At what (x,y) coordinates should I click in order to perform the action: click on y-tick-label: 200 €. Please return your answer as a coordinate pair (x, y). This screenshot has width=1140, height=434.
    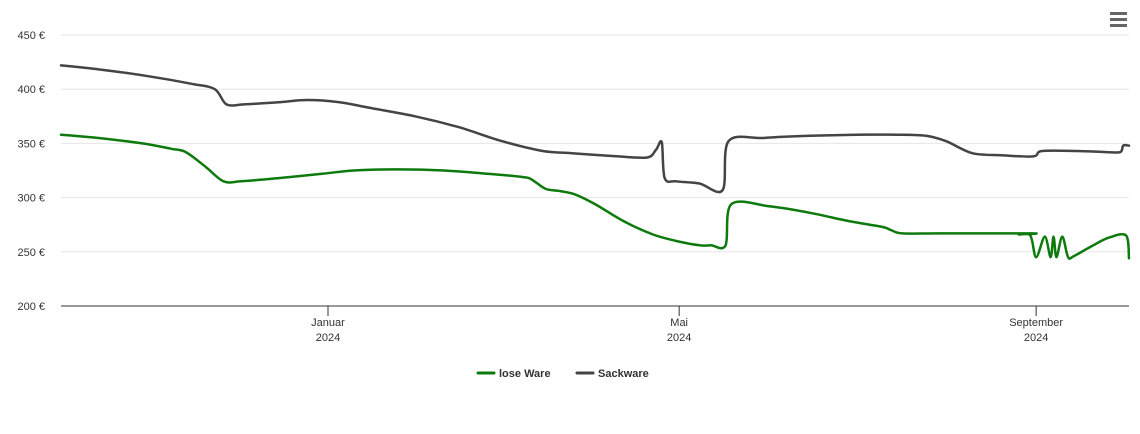
    Looking at the image, I should click on (31, 307).